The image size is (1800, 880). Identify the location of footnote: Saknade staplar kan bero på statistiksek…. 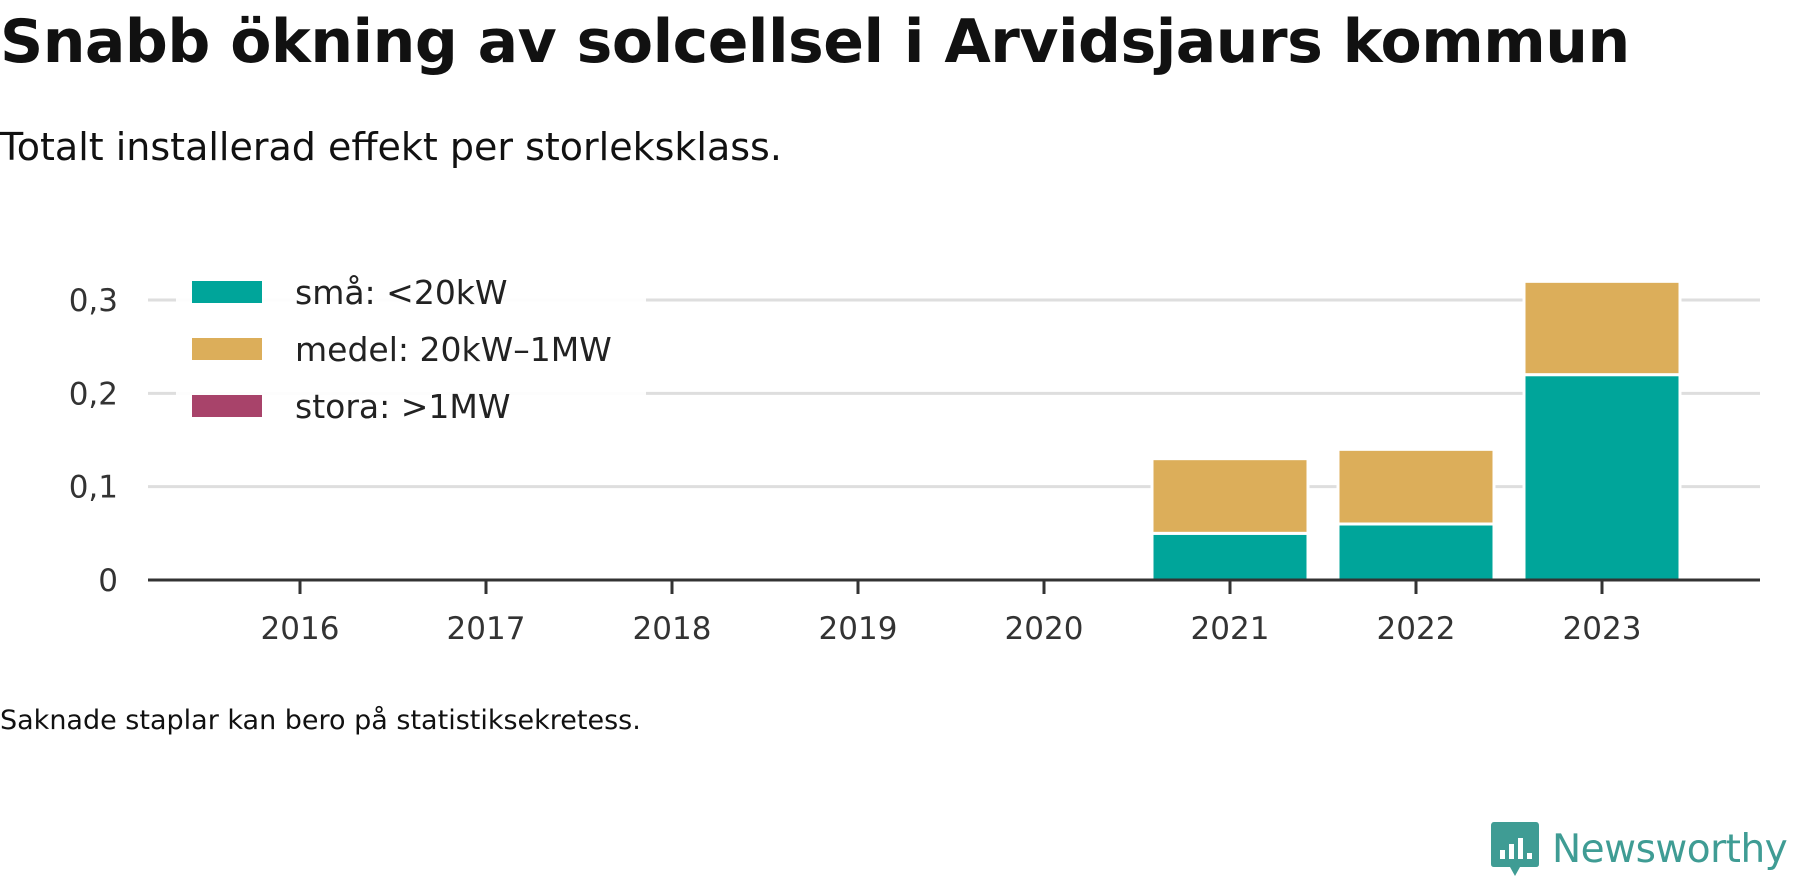
(320, 720).